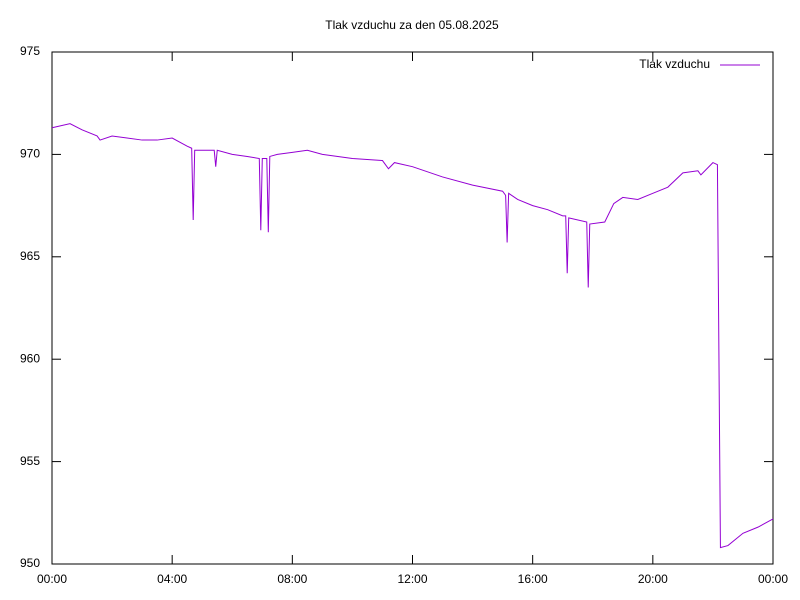 The image size is (800, 600). I want to click on x-tick-label: 16:00, so click(533, 579).